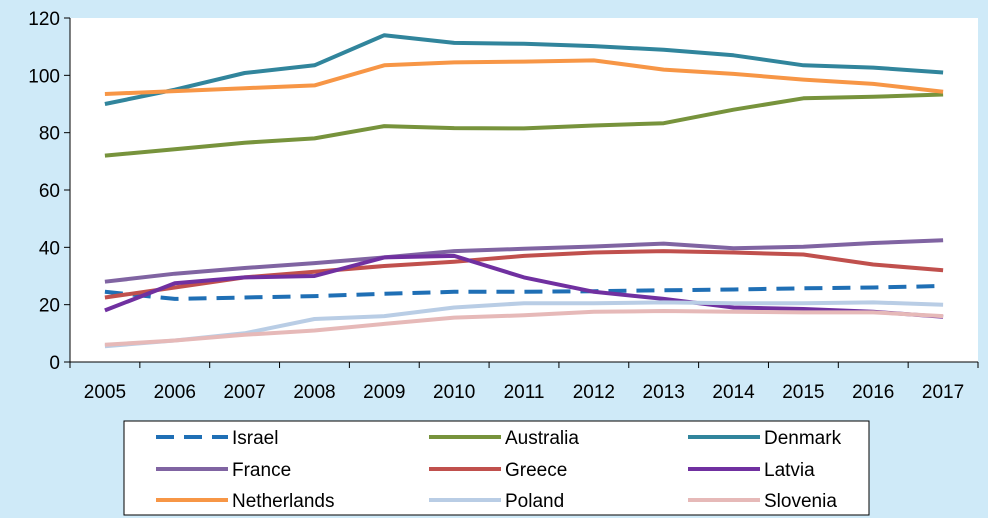 The image size is (988, 518). Describe the element at coordinates (803, 438) in the screenshot. I see `legend-label-denmark: Denmark` at that location.